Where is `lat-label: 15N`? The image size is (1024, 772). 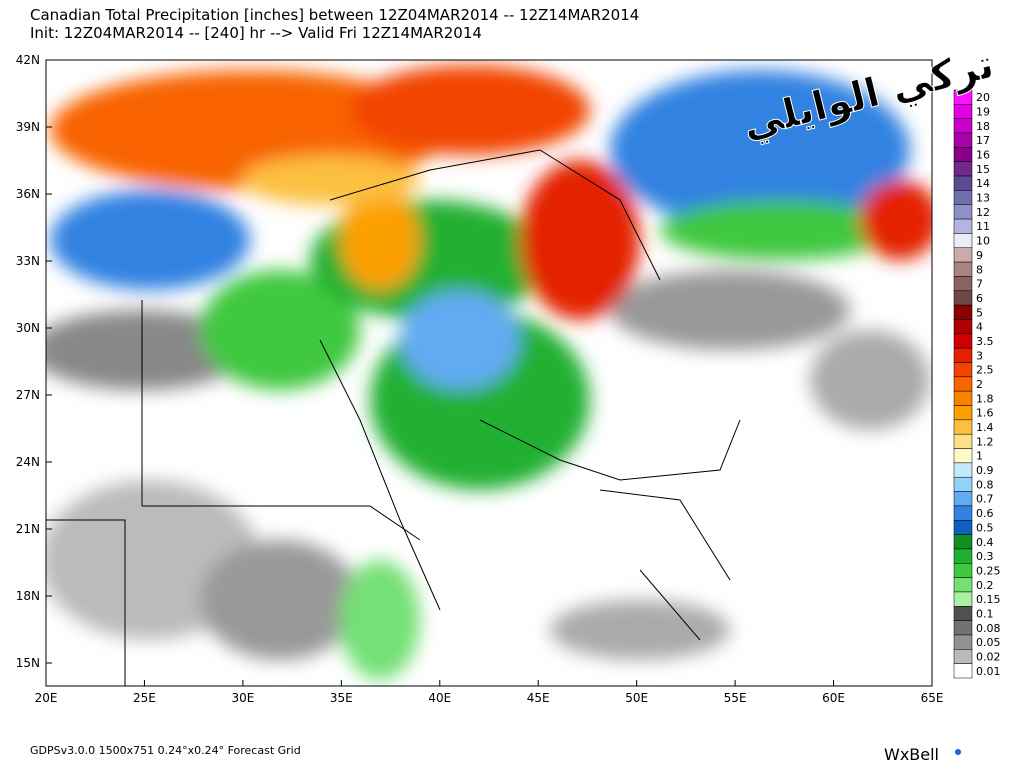 lat-label: 15N is located at coordinates (28, 663).